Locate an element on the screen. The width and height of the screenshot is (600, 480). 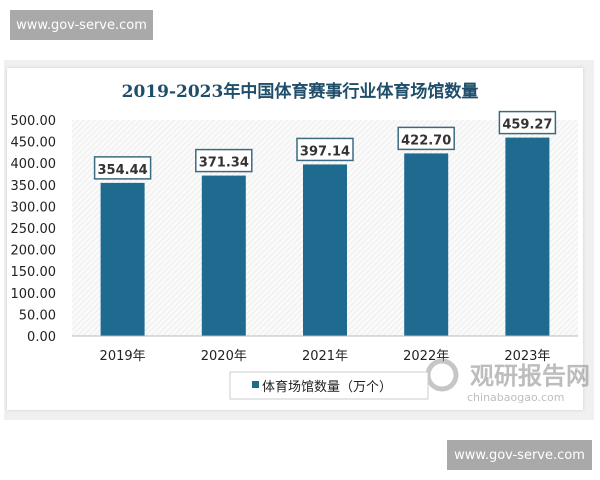
watermark-logo: 观研报告网 chinabaogao.com is located at coordinates (507, 381).